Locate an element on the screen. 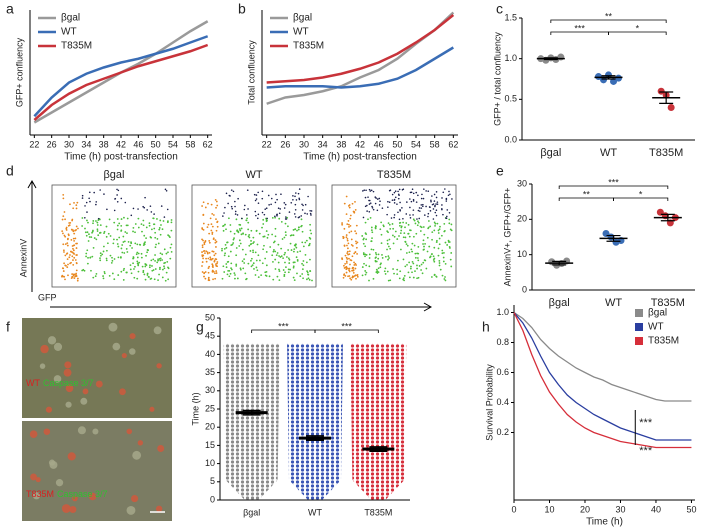 The width and height of the screenshot is (714, 530). panel-letter: c is located at coordinates (499, 9).